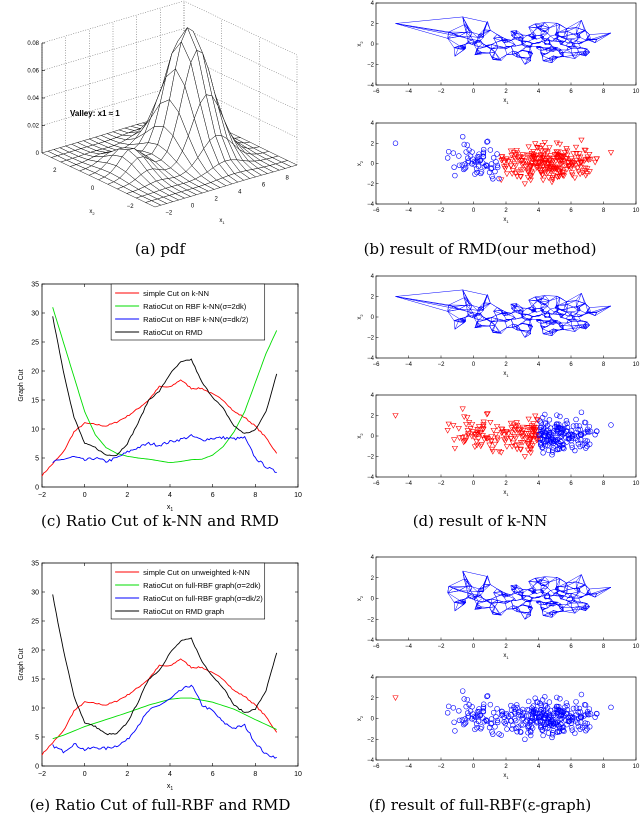 Image resolution: width=640 pixels, height=821 pixels. I want to click on y-tick-label: −4, so click(371, 205).